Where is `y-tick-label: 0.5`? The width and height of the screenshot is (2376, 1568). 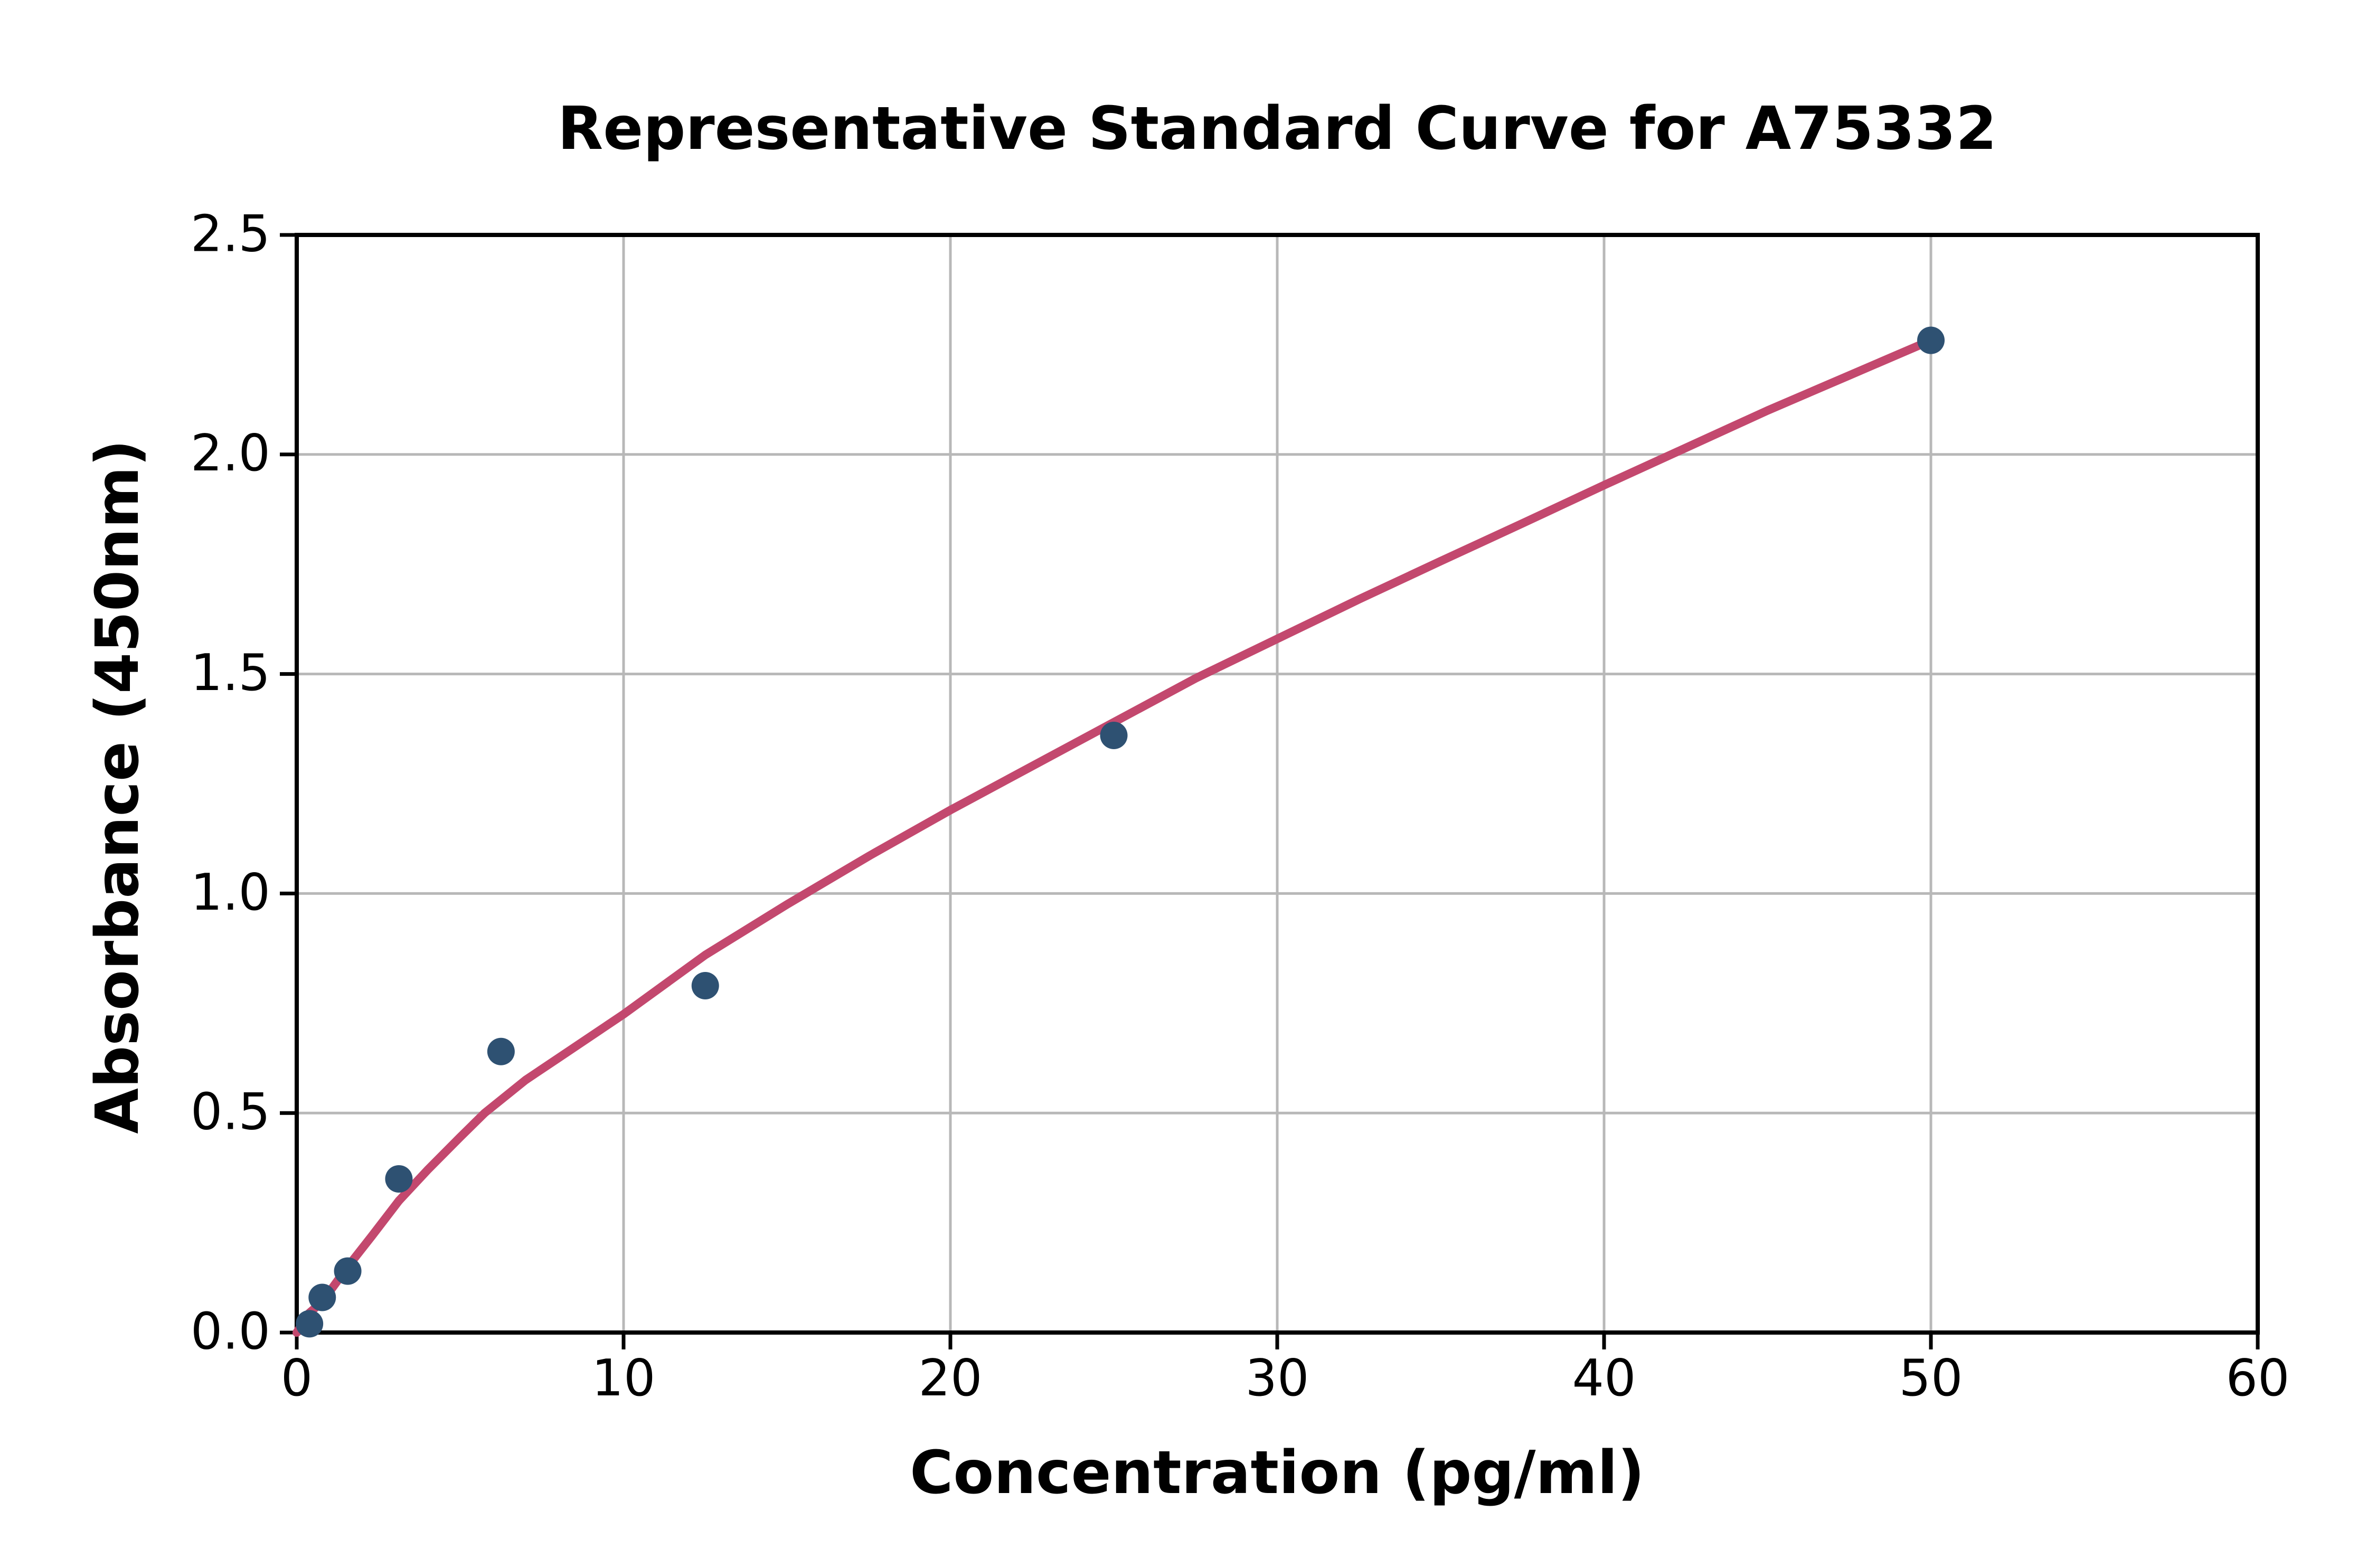 y-tick-label: 0.5 is located at coordinates (231, 1112).